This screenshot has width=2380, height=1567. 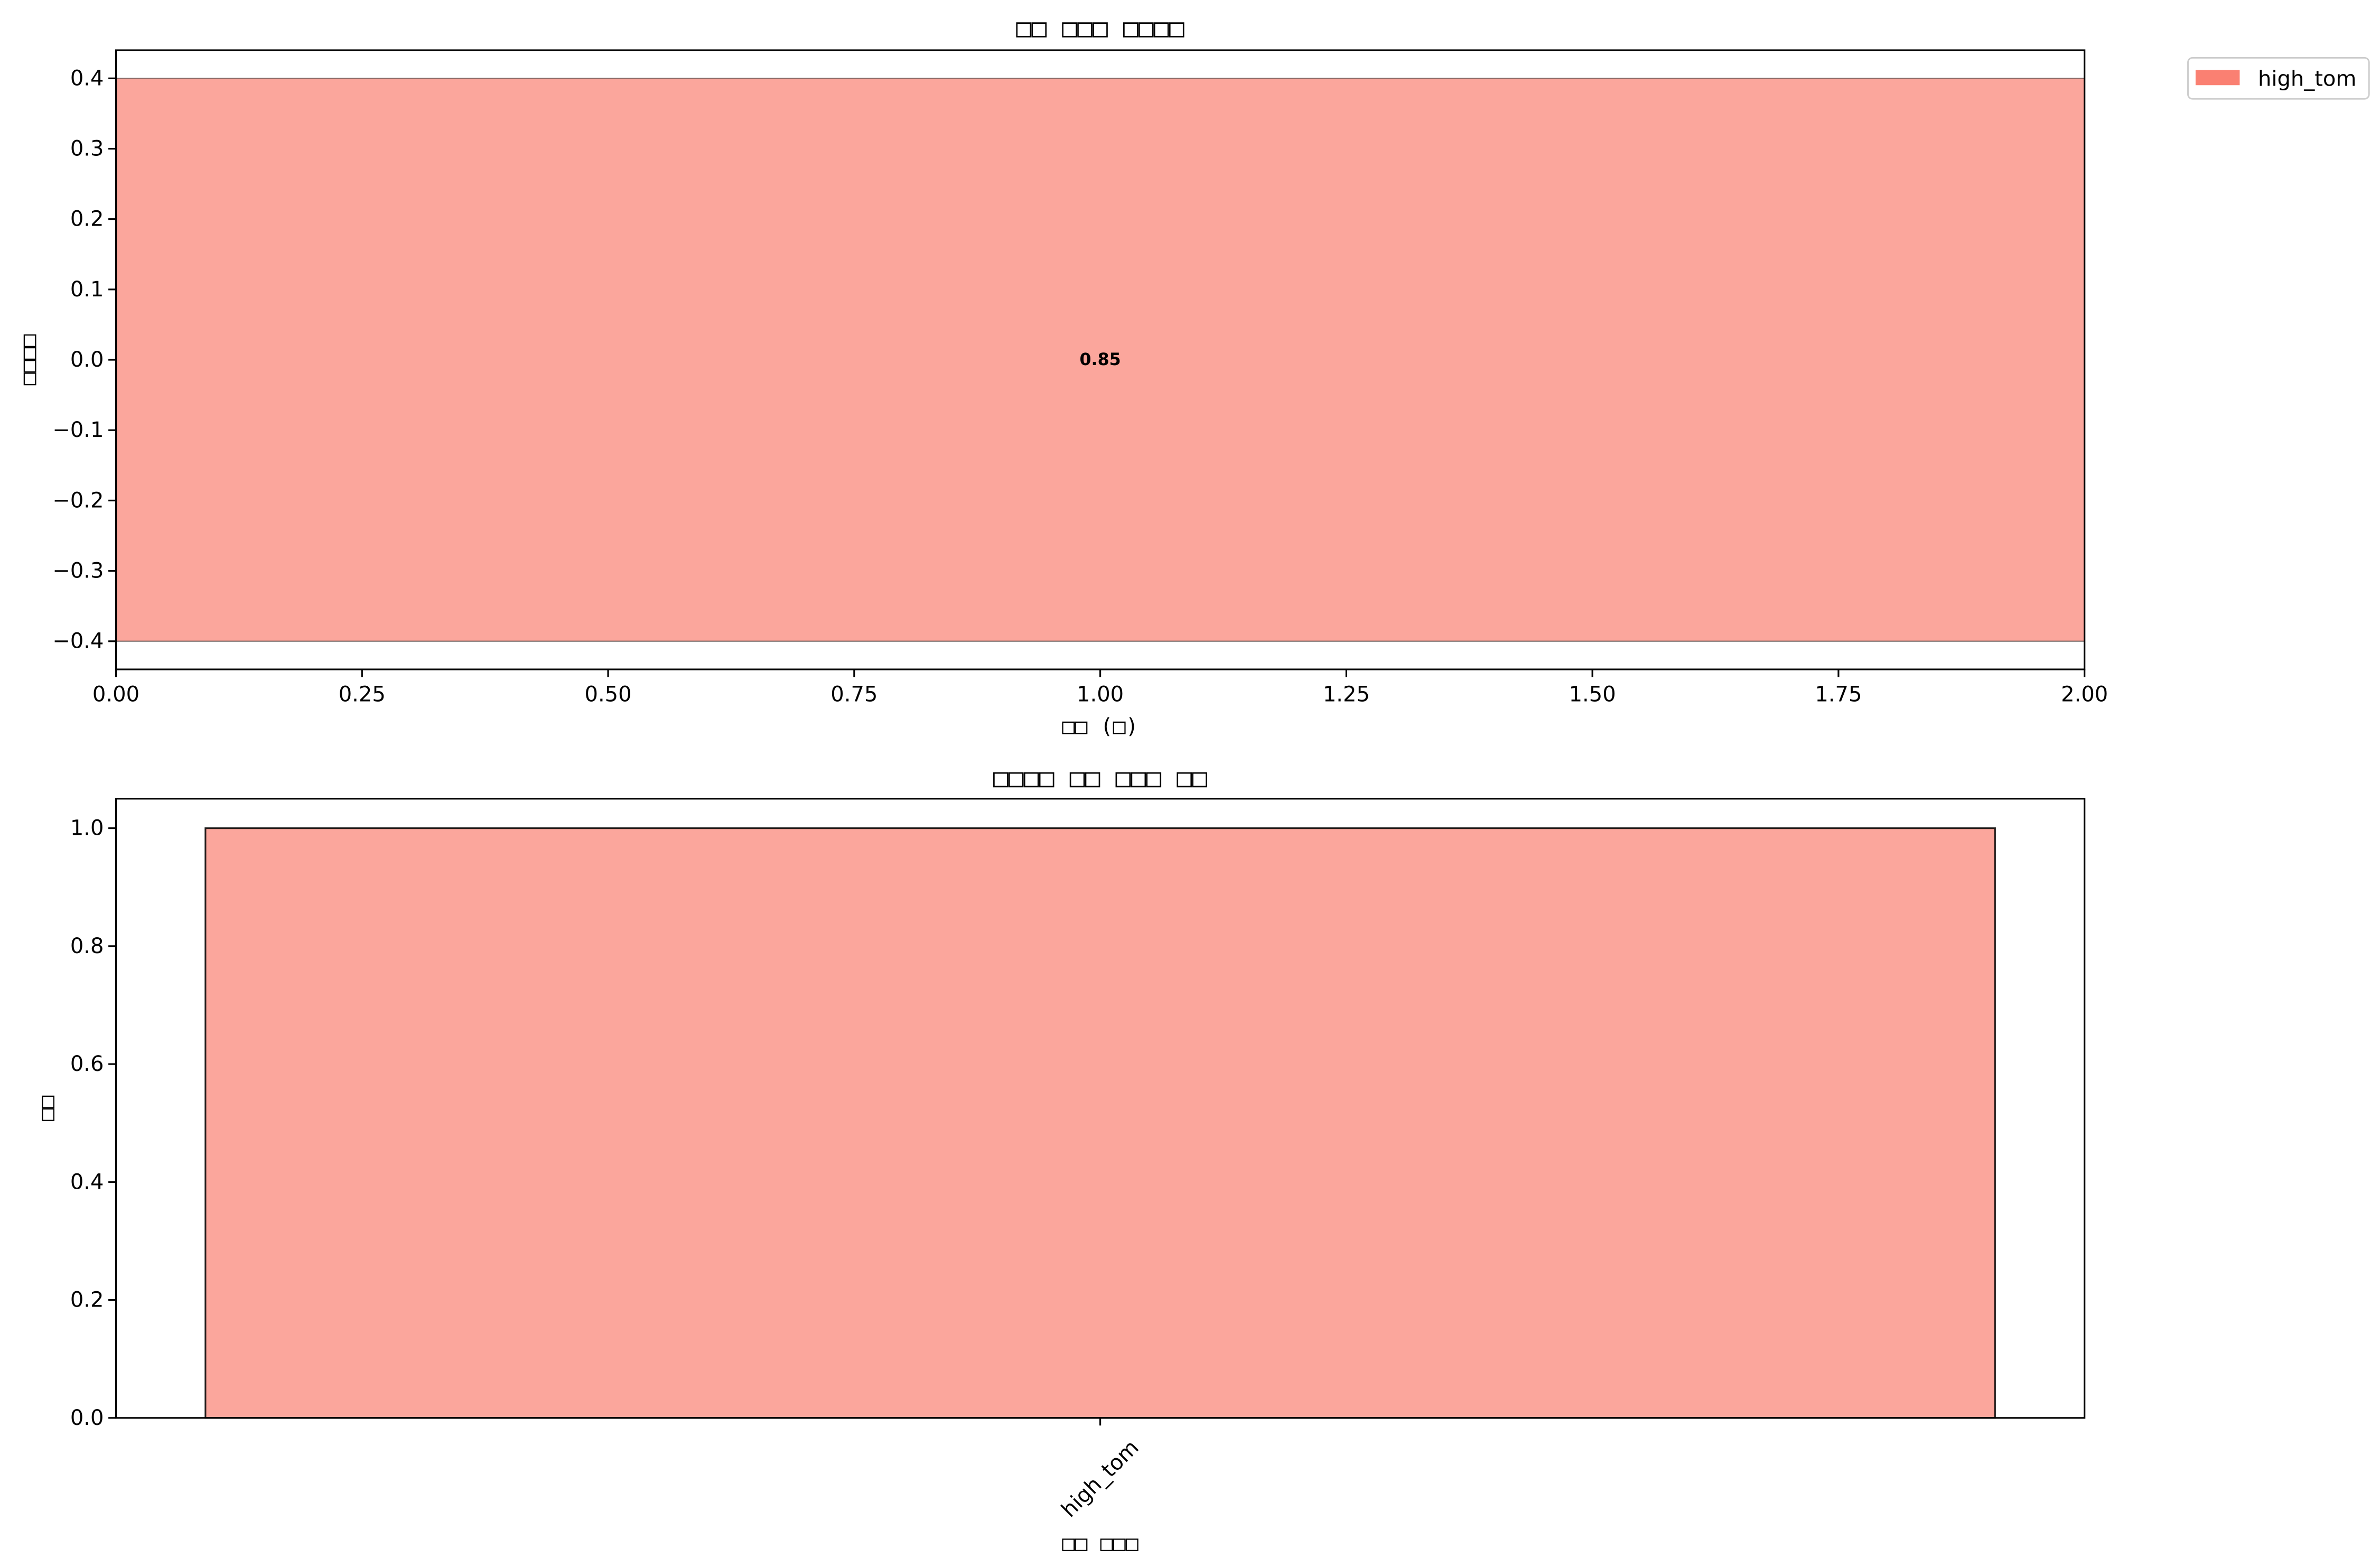 I want to click on x-tick-label: 0.50, so click(x=607, y=695).